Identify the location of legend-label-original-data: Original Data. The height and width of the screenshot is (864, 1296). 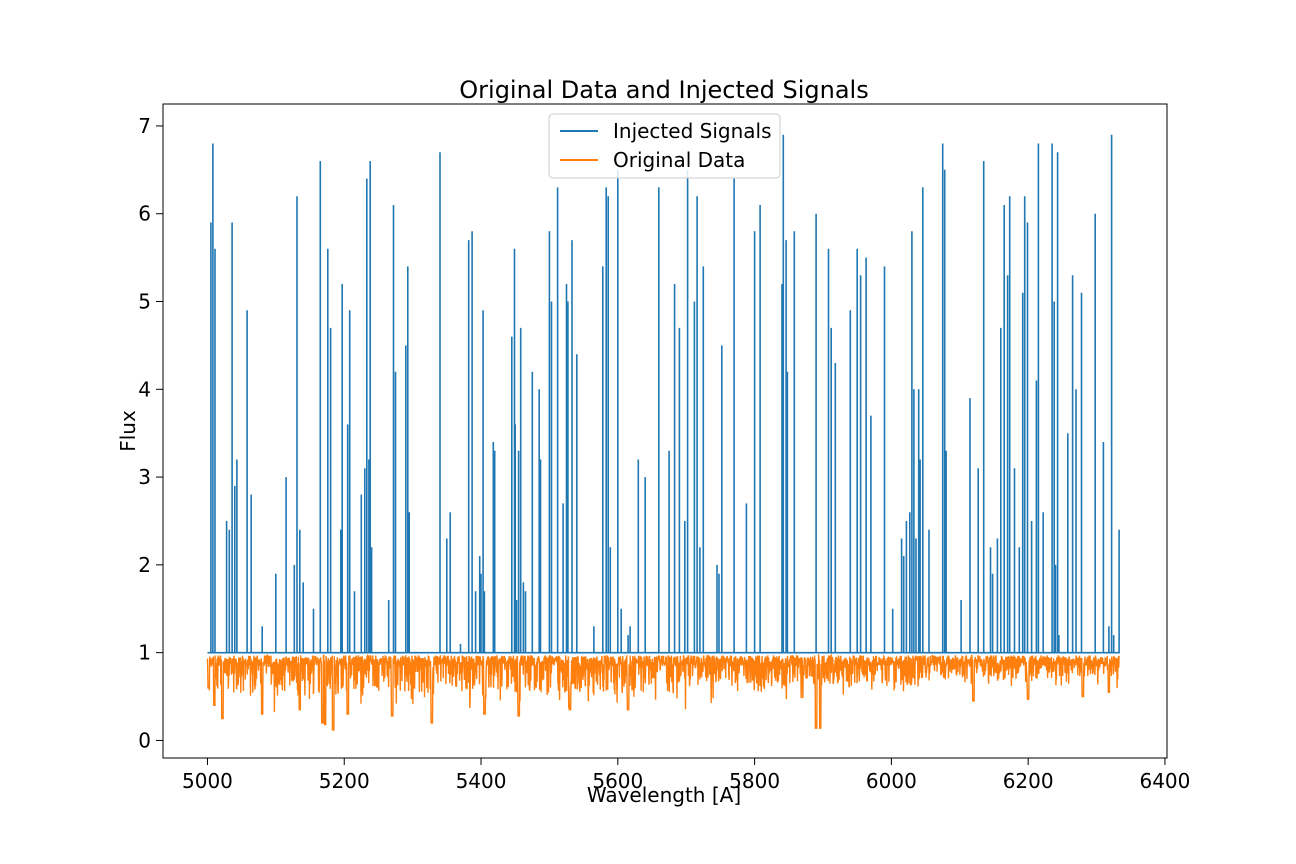
(679, 160).